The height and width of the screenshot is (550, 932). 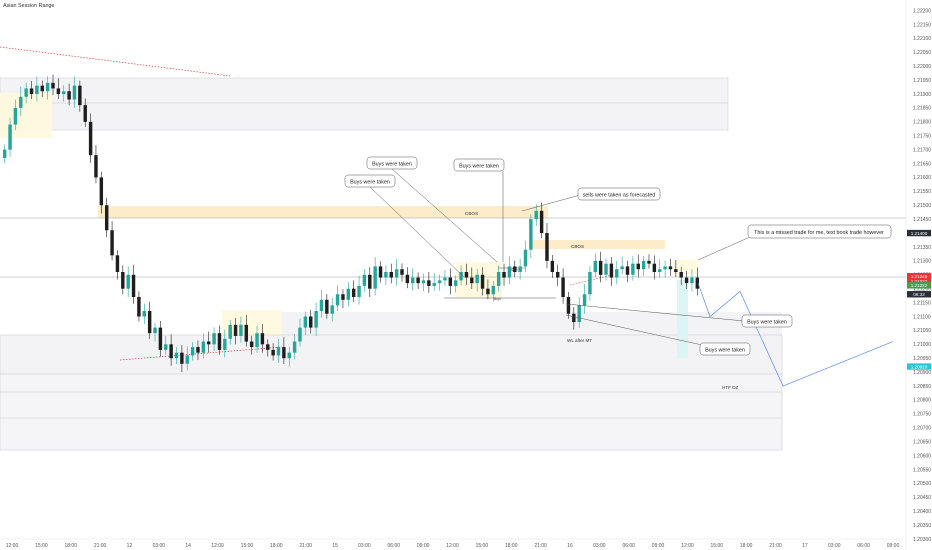 I want to click on annotation-callout: Buys were taken, so click(x=479, y=210).